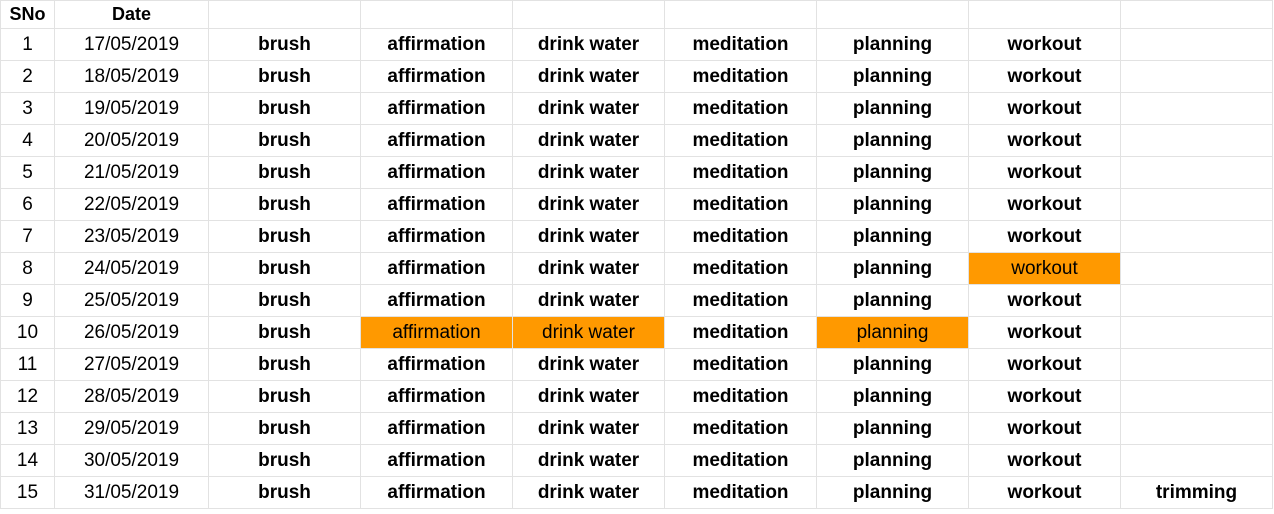 This screenshot has width=1274, height=514. I want to click on cell-date: 23/05/2019, so click(131, 236).